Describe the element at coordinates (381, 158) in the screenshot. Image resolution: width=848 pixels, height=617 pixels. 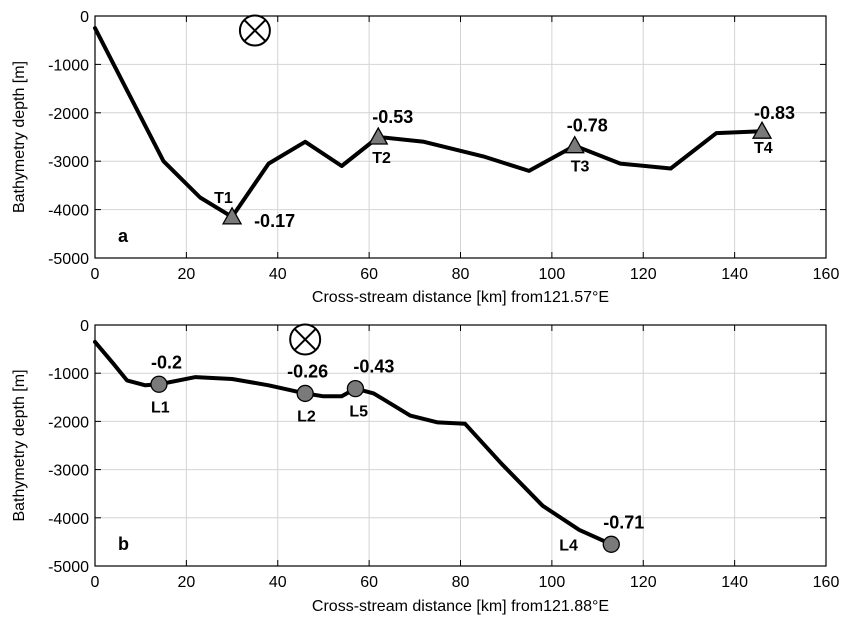
I see `station-name-label: T2` at that location.